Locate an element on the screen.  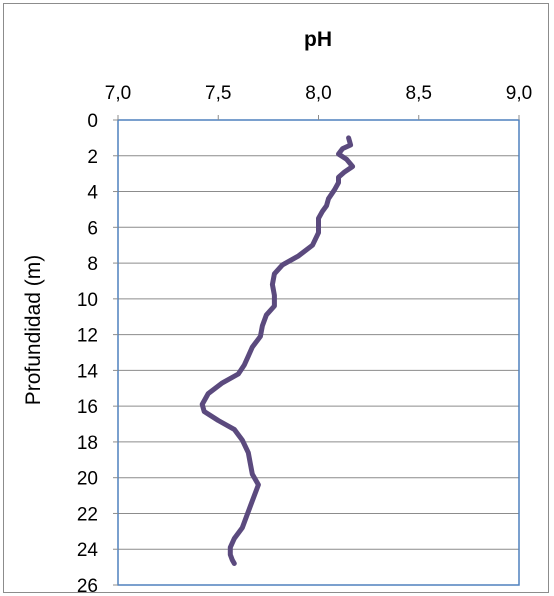
y-tick-label: 26 is located at coordinates (87, 586).